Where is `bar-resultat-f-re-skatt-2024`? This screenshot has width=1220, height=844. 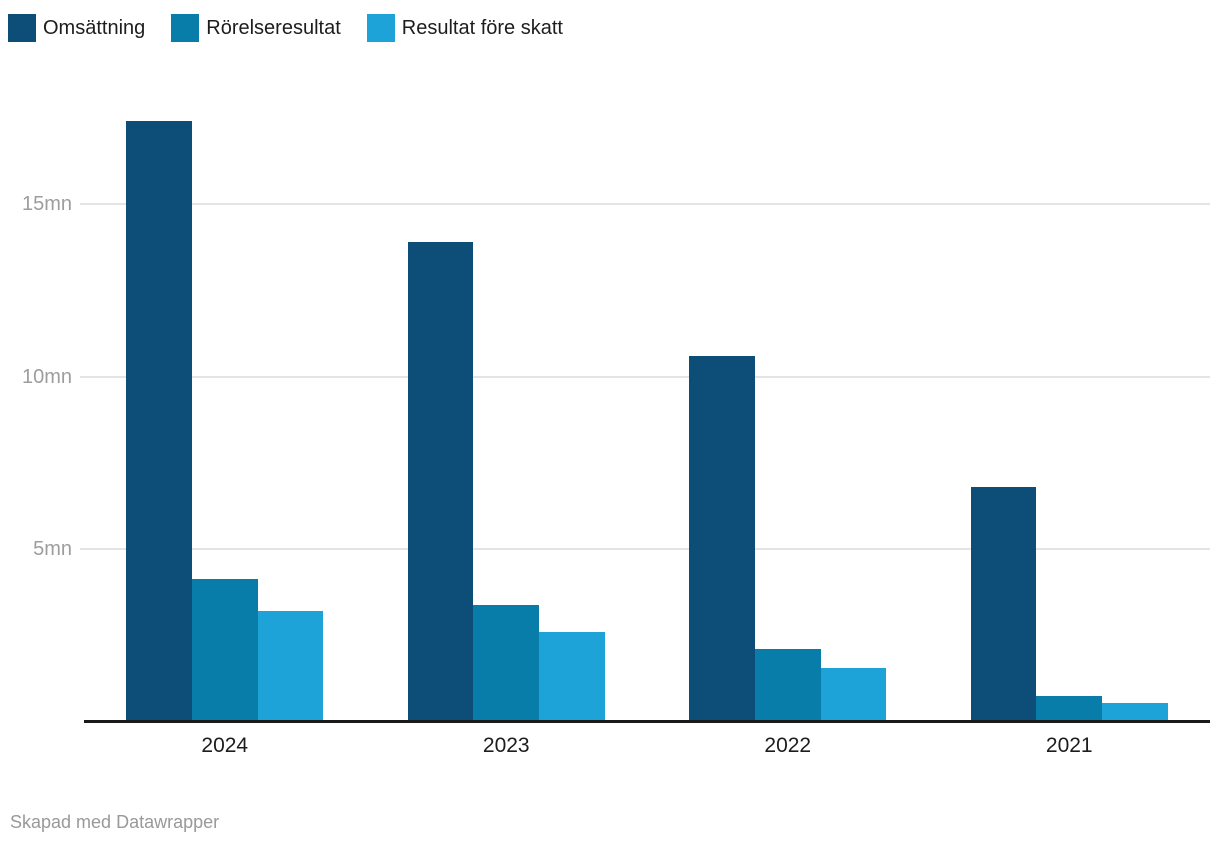
bar-resultat-f-re-skatt-2024 is located at coordinates (290, 666).